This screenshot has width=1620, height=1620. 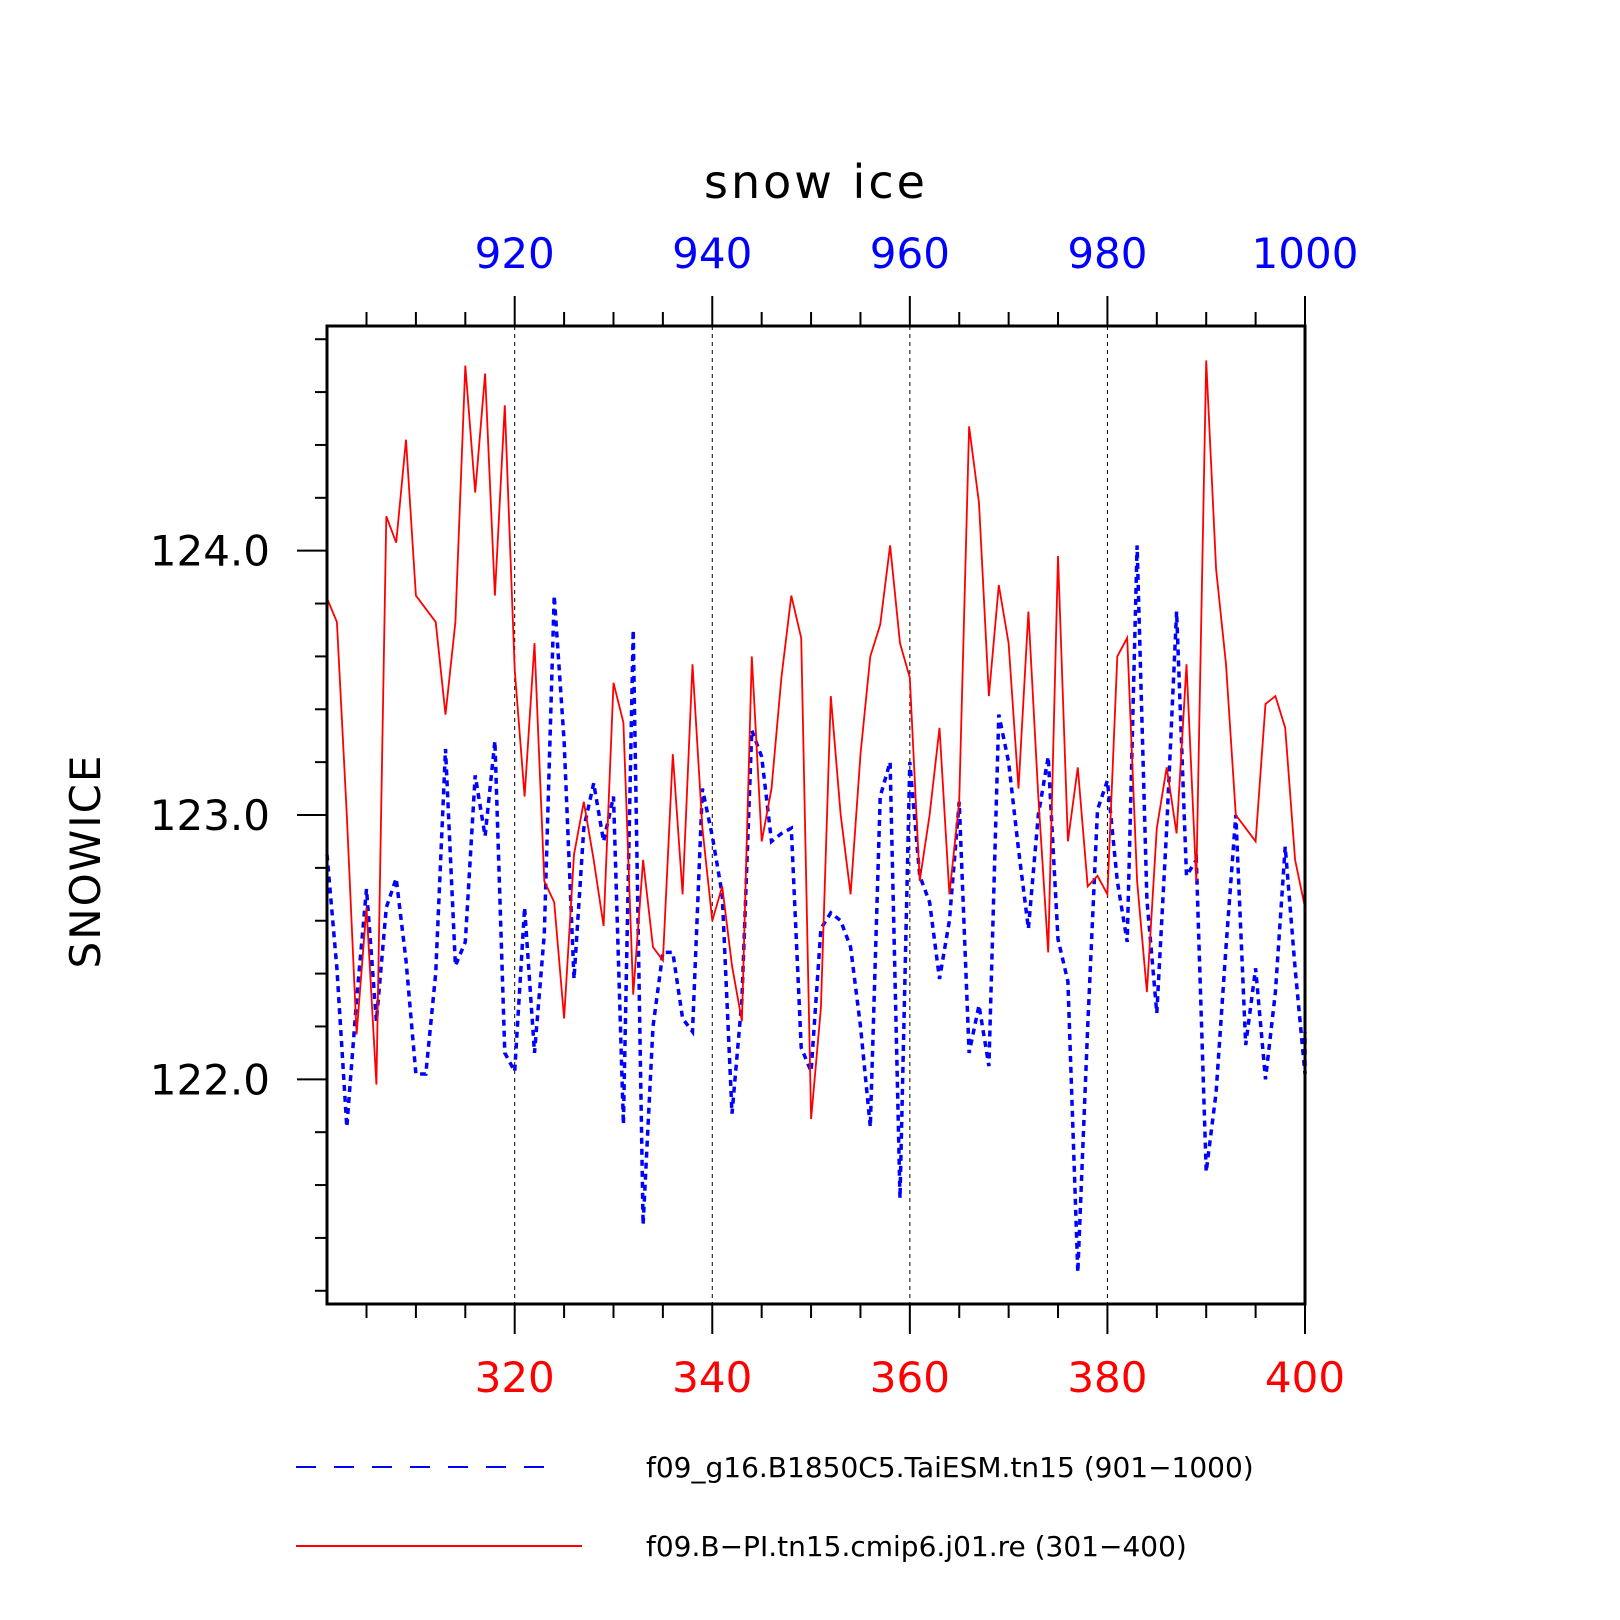 I want to click on xtick-bottom-label-4: 400, so click(x=1305, y=1377).